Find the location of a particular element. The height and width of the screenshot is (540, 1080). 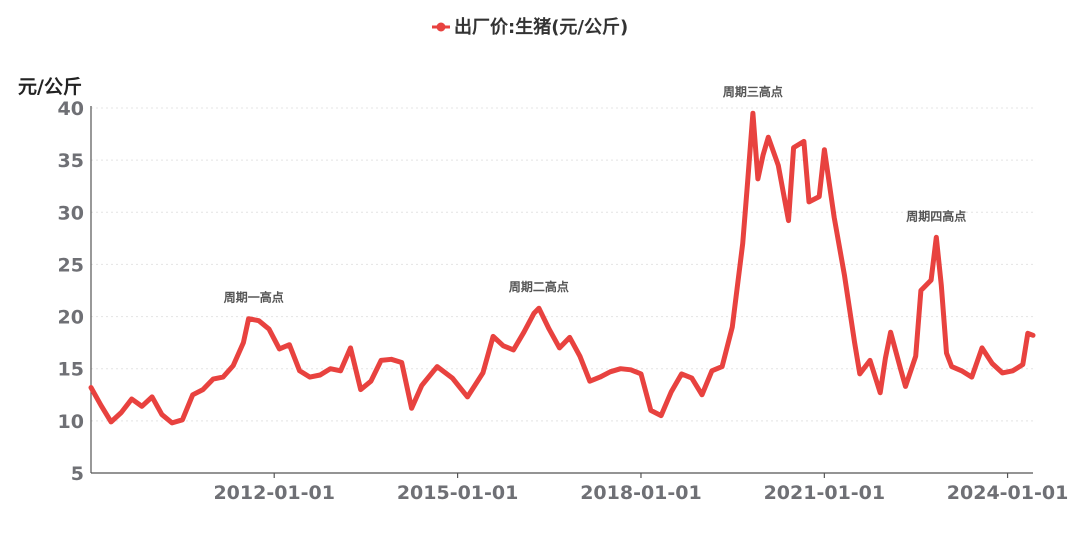

y-tick-label: 30 is located at coordinates (71, 213).